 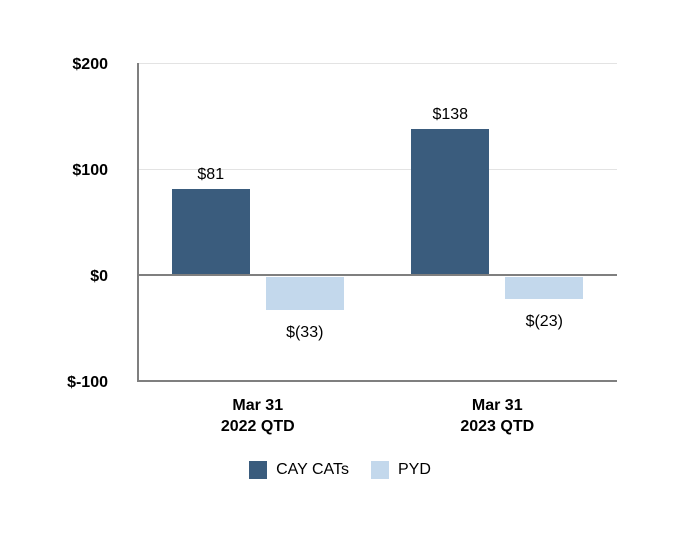 I want to click on x-category-label-0: Mar 31 2022 QTD, so click(x=258, y=416).